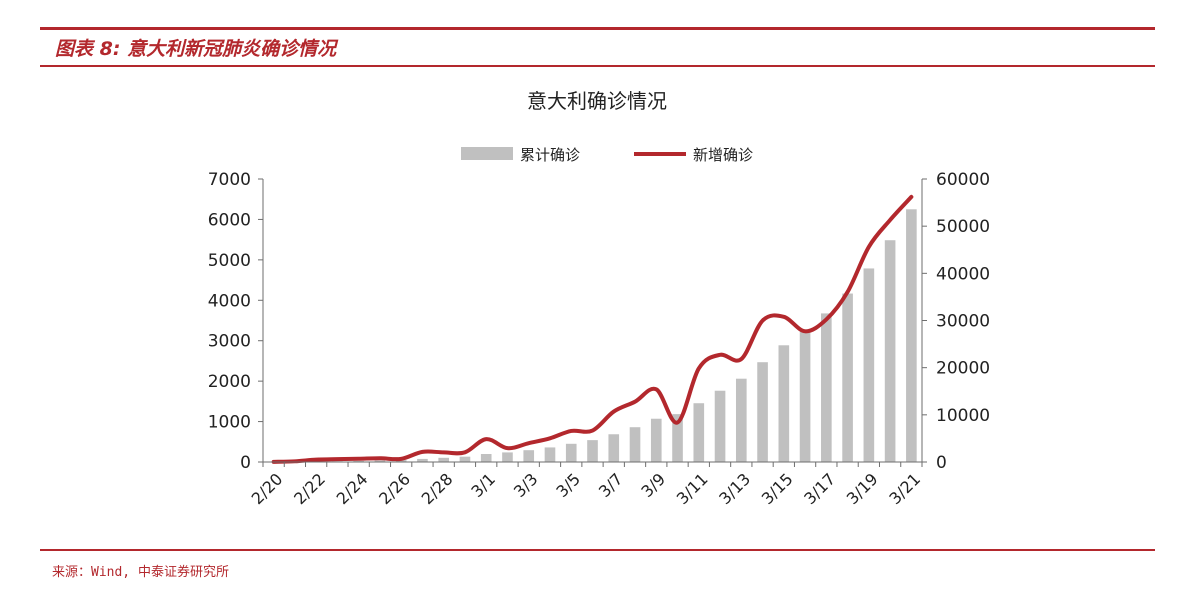 The width and height of the screenshot is (1182, 612). I want to click on left-axis-tick-label: 4000, so click(229, 301).